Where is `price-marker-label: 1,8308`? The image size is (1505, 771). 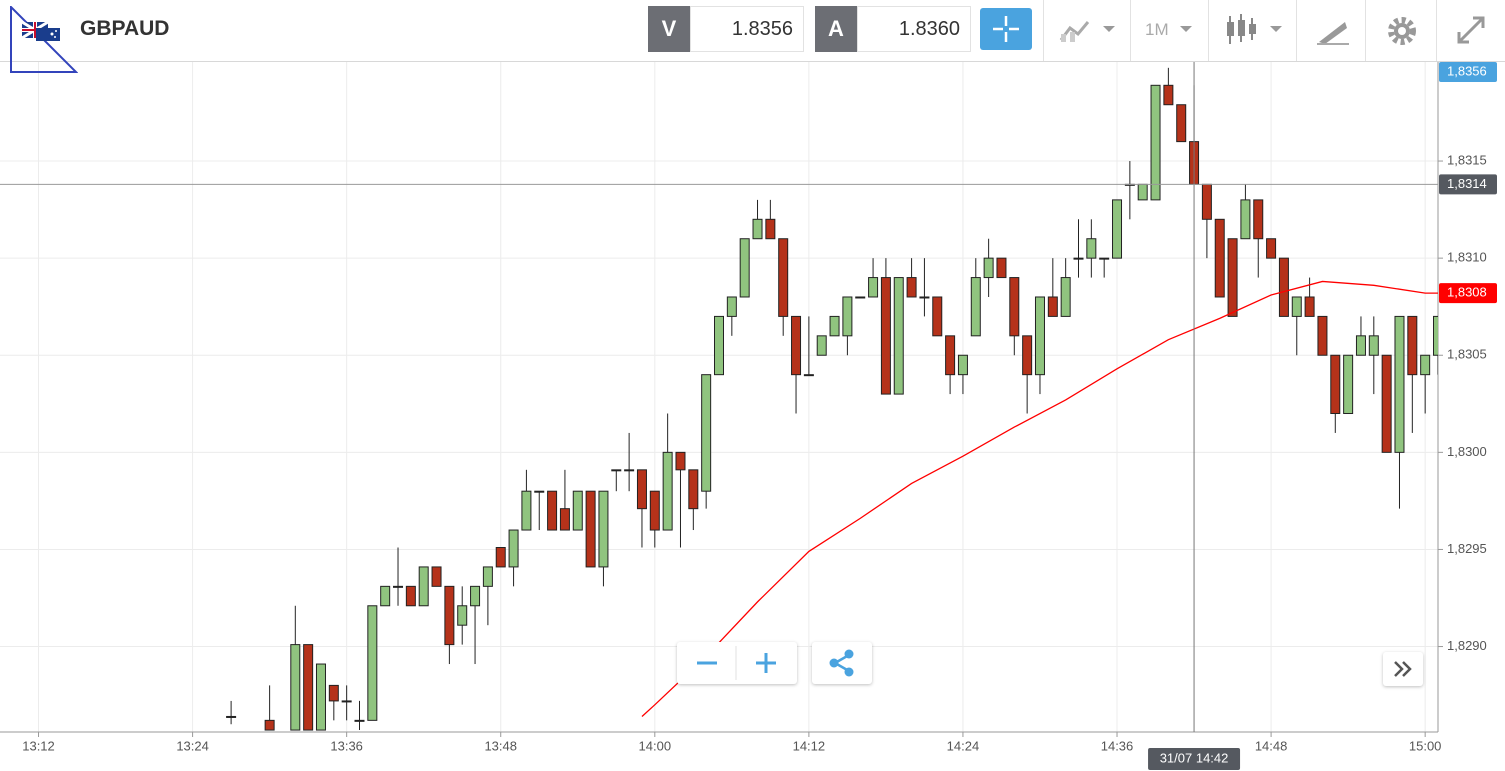
price-marker-label: 1,8308 is located at coordinates (1467, 292).